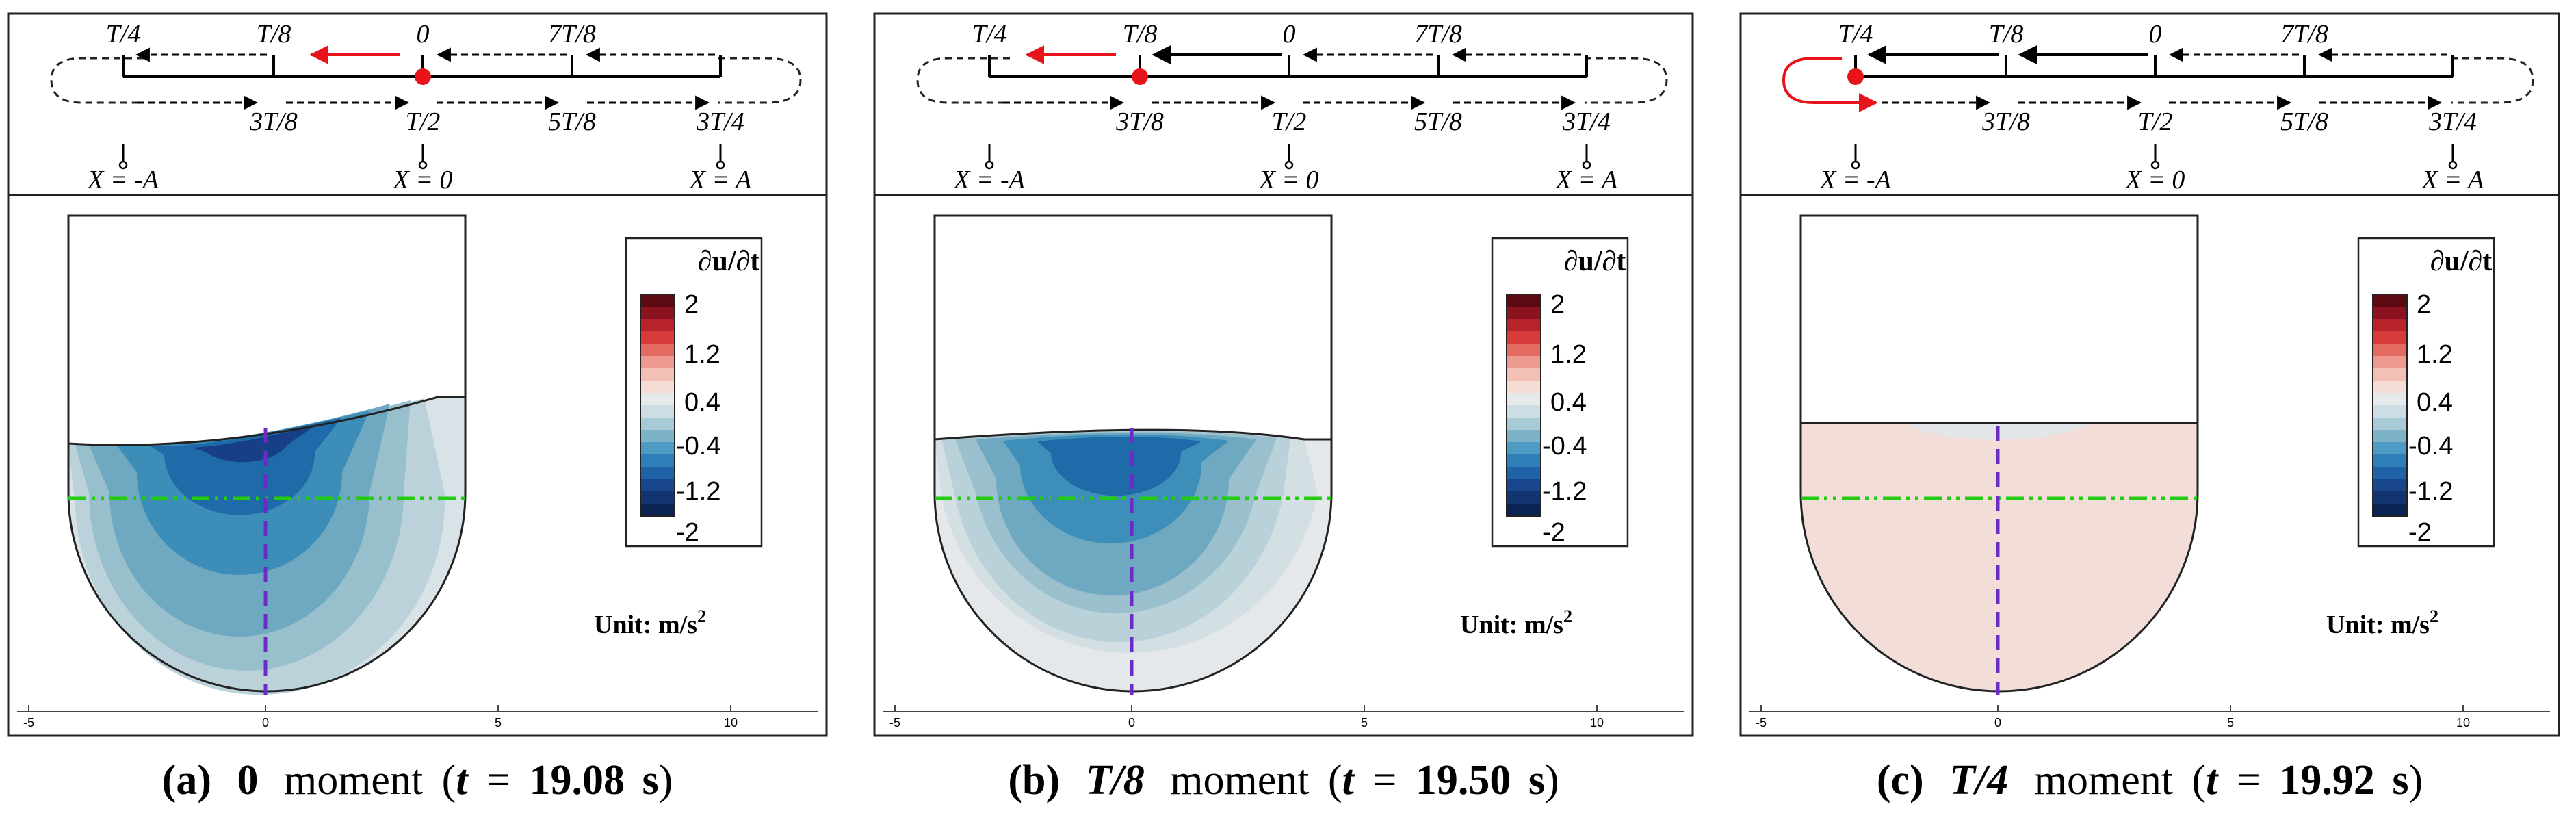 The width and height of the screenshot is (2576, 822). Describe the element at coordinates (1283, 780) in the screenshot. I see `panel-caption: (b) T/8 moment (t = 19.50 s)` at that location.